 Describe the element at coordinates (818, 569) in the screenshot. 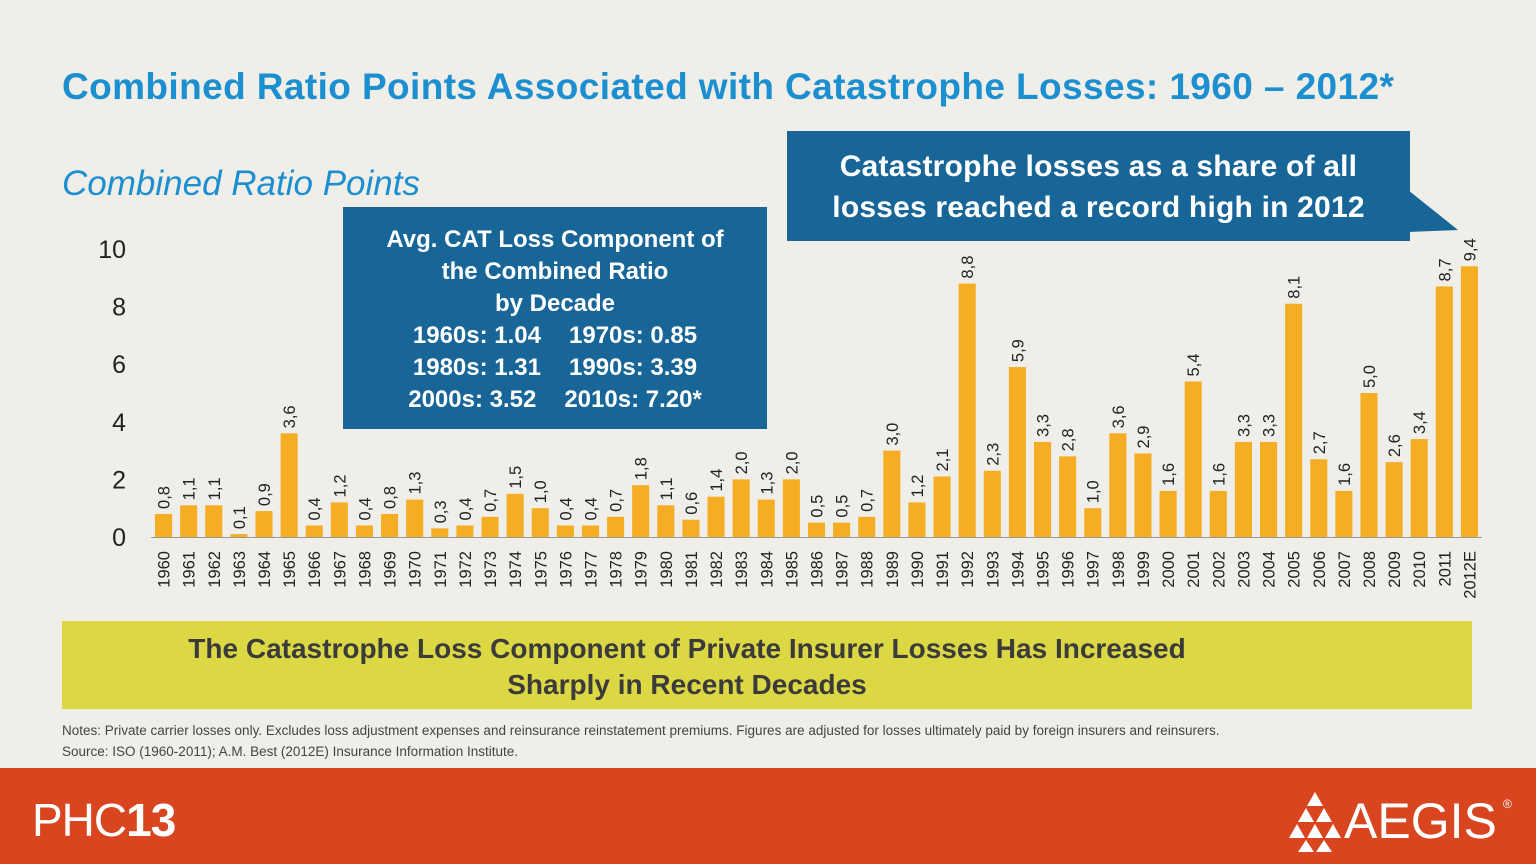

I see `x-tick-label: 1986` at that location.